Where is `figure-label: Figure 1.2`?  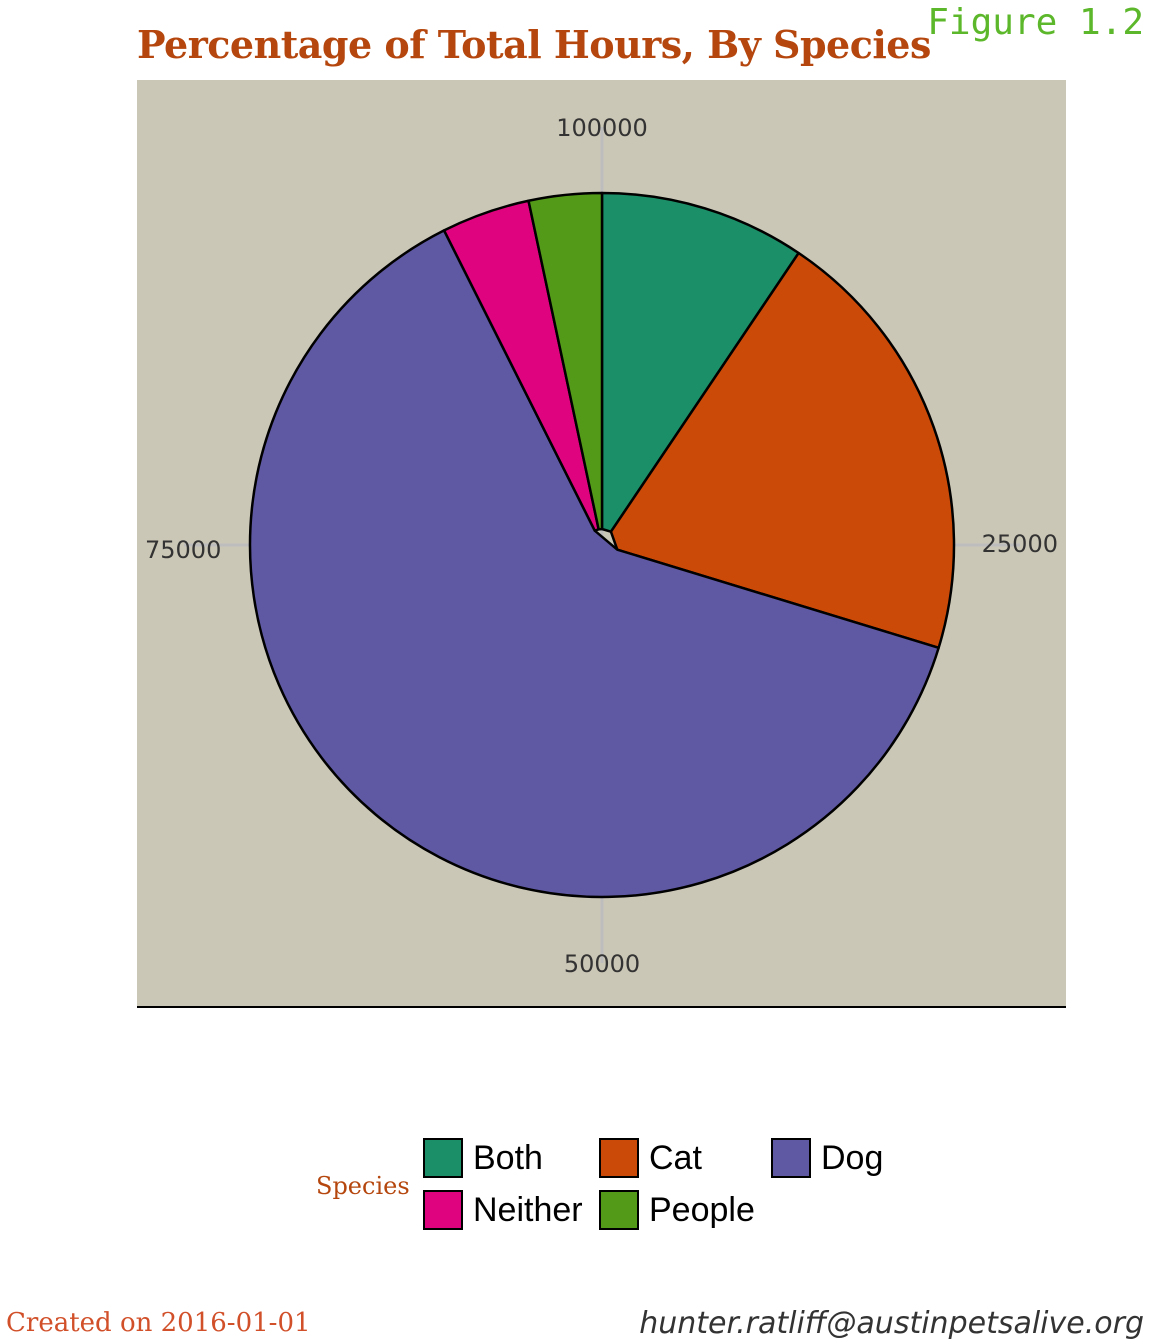
figure-label: Figure 1.2 is located at coordinates (1035, 22).